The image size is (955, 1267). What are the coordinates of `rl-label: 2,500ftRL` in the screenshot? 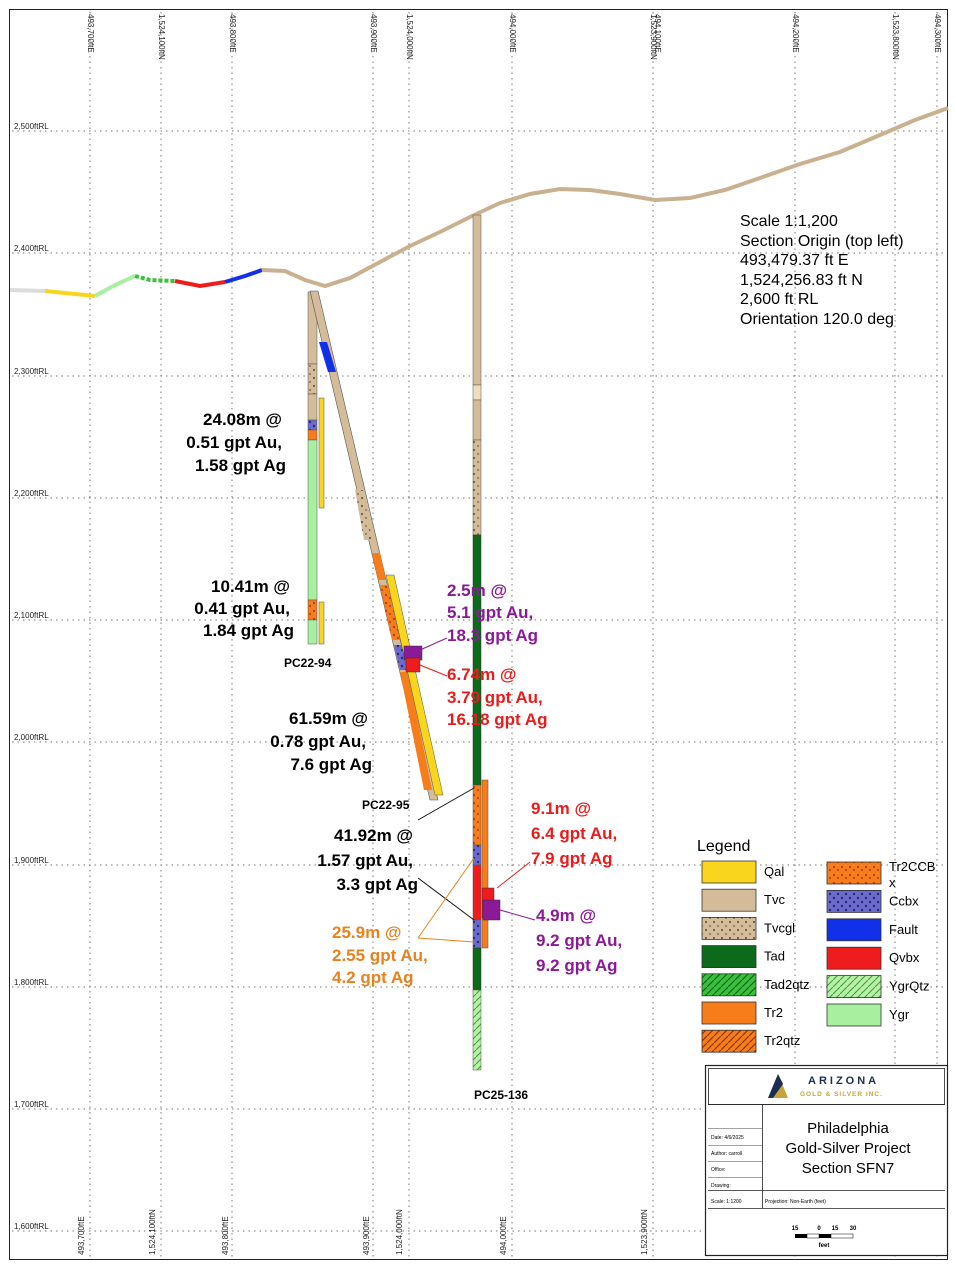 It's located at (31, 126).